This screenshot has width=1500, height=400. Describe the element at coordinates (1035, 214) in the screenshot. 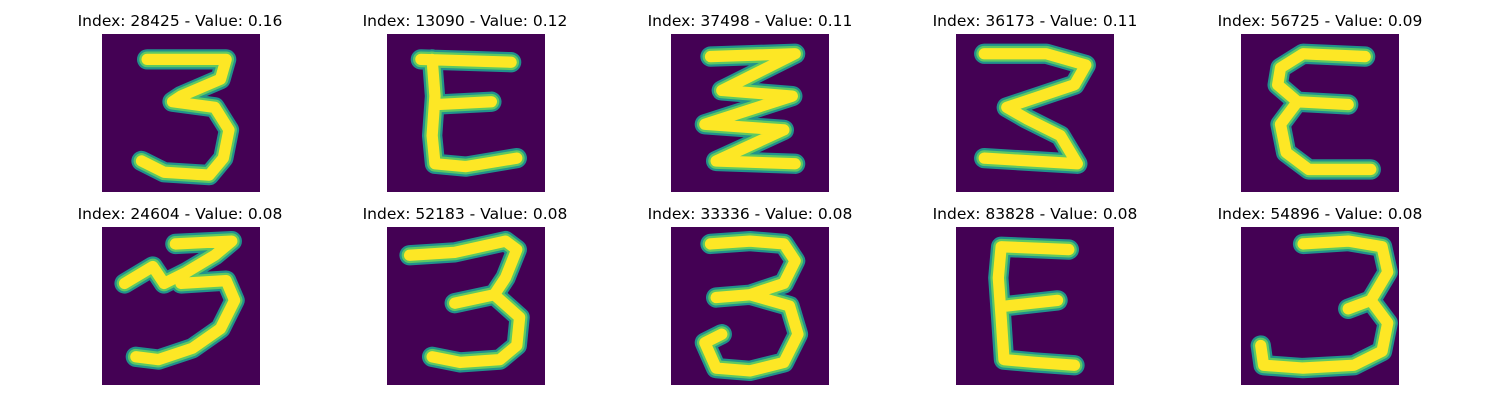

I see `panel-9-title: Index: 83828 - Value: 0.08` at that location.